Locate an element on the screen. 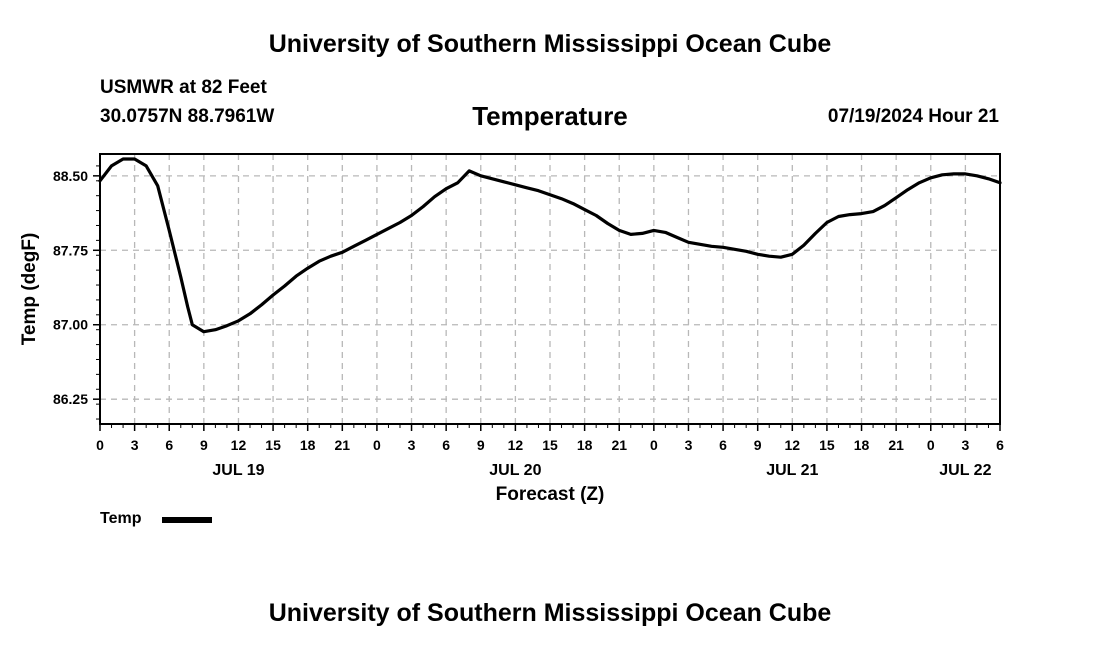 This screenshot has height=650, width=1100. y-tick-label: 86.25 is located at coordinates (70, 399).